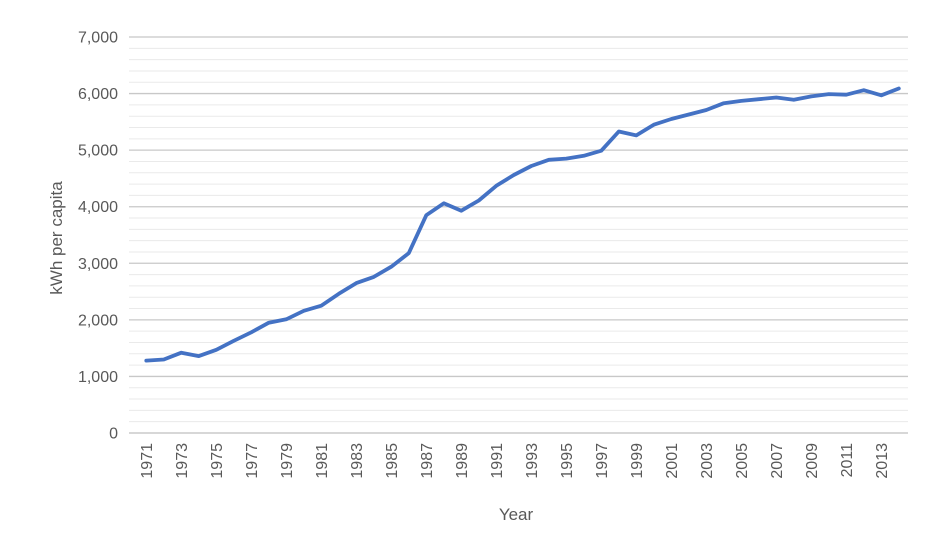 This screenshot has width=951, height=559. What do you see at coordinates (742, 461) in the screenshot?
I see `x-tick-label: 2005` at bounding box center [742, 461].